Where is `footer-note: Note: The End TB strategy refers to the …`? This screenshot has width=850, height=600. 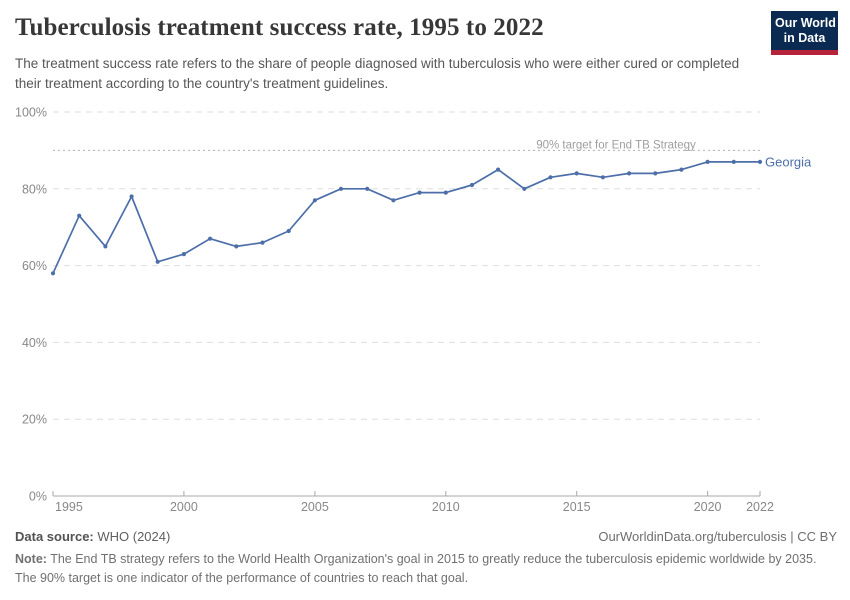
footer-note: Note: The End TB strategy refers to the … is located at coordinates (427, 568).